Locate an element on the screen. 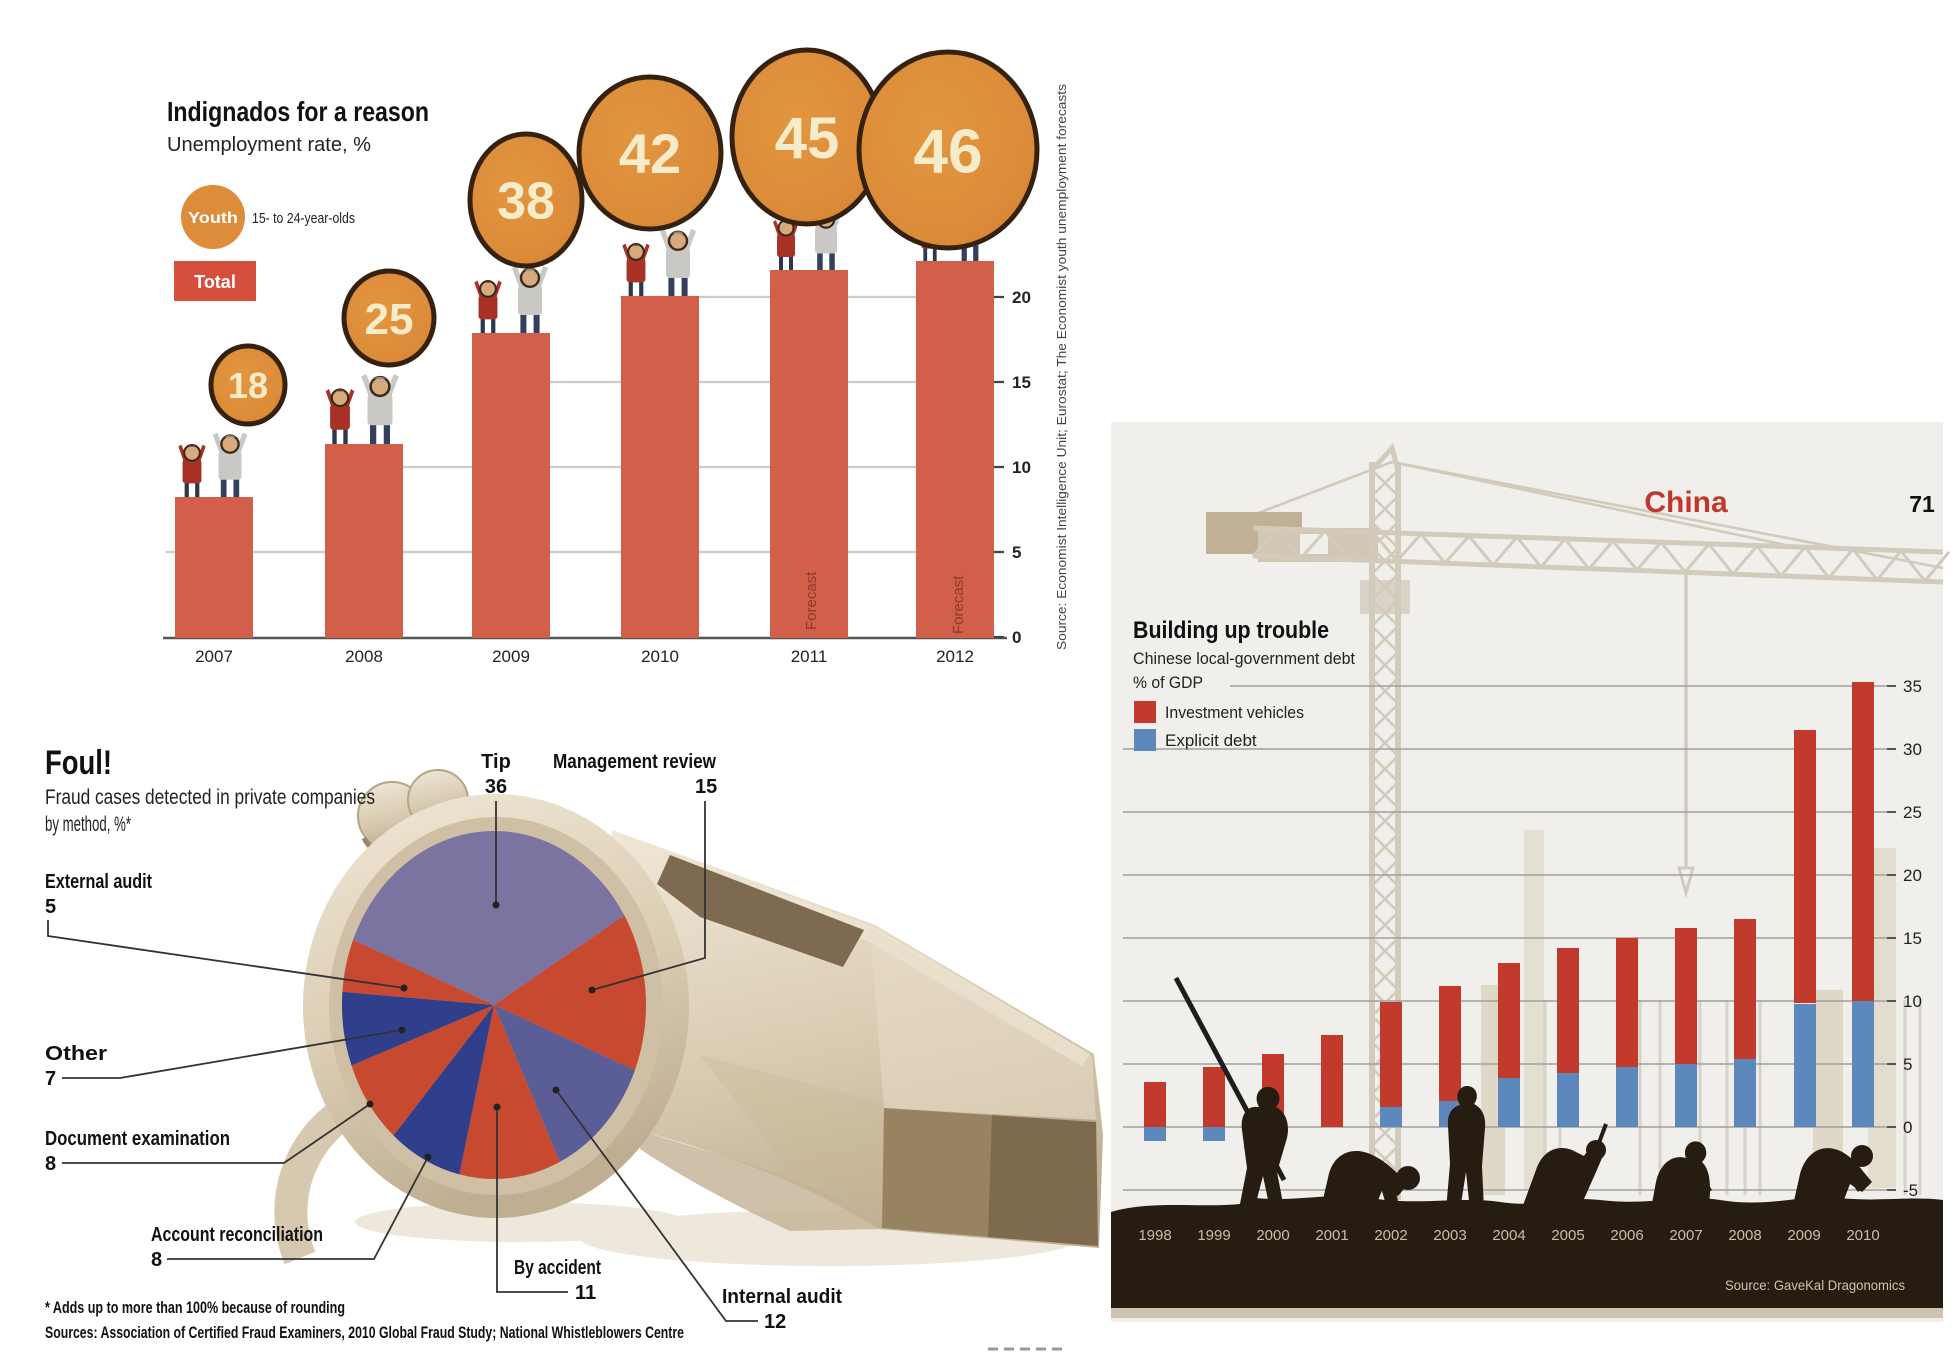 This screenshot has height=1360, width=1958. svg-text: 1999 is located at coordinates (1213, 1235).